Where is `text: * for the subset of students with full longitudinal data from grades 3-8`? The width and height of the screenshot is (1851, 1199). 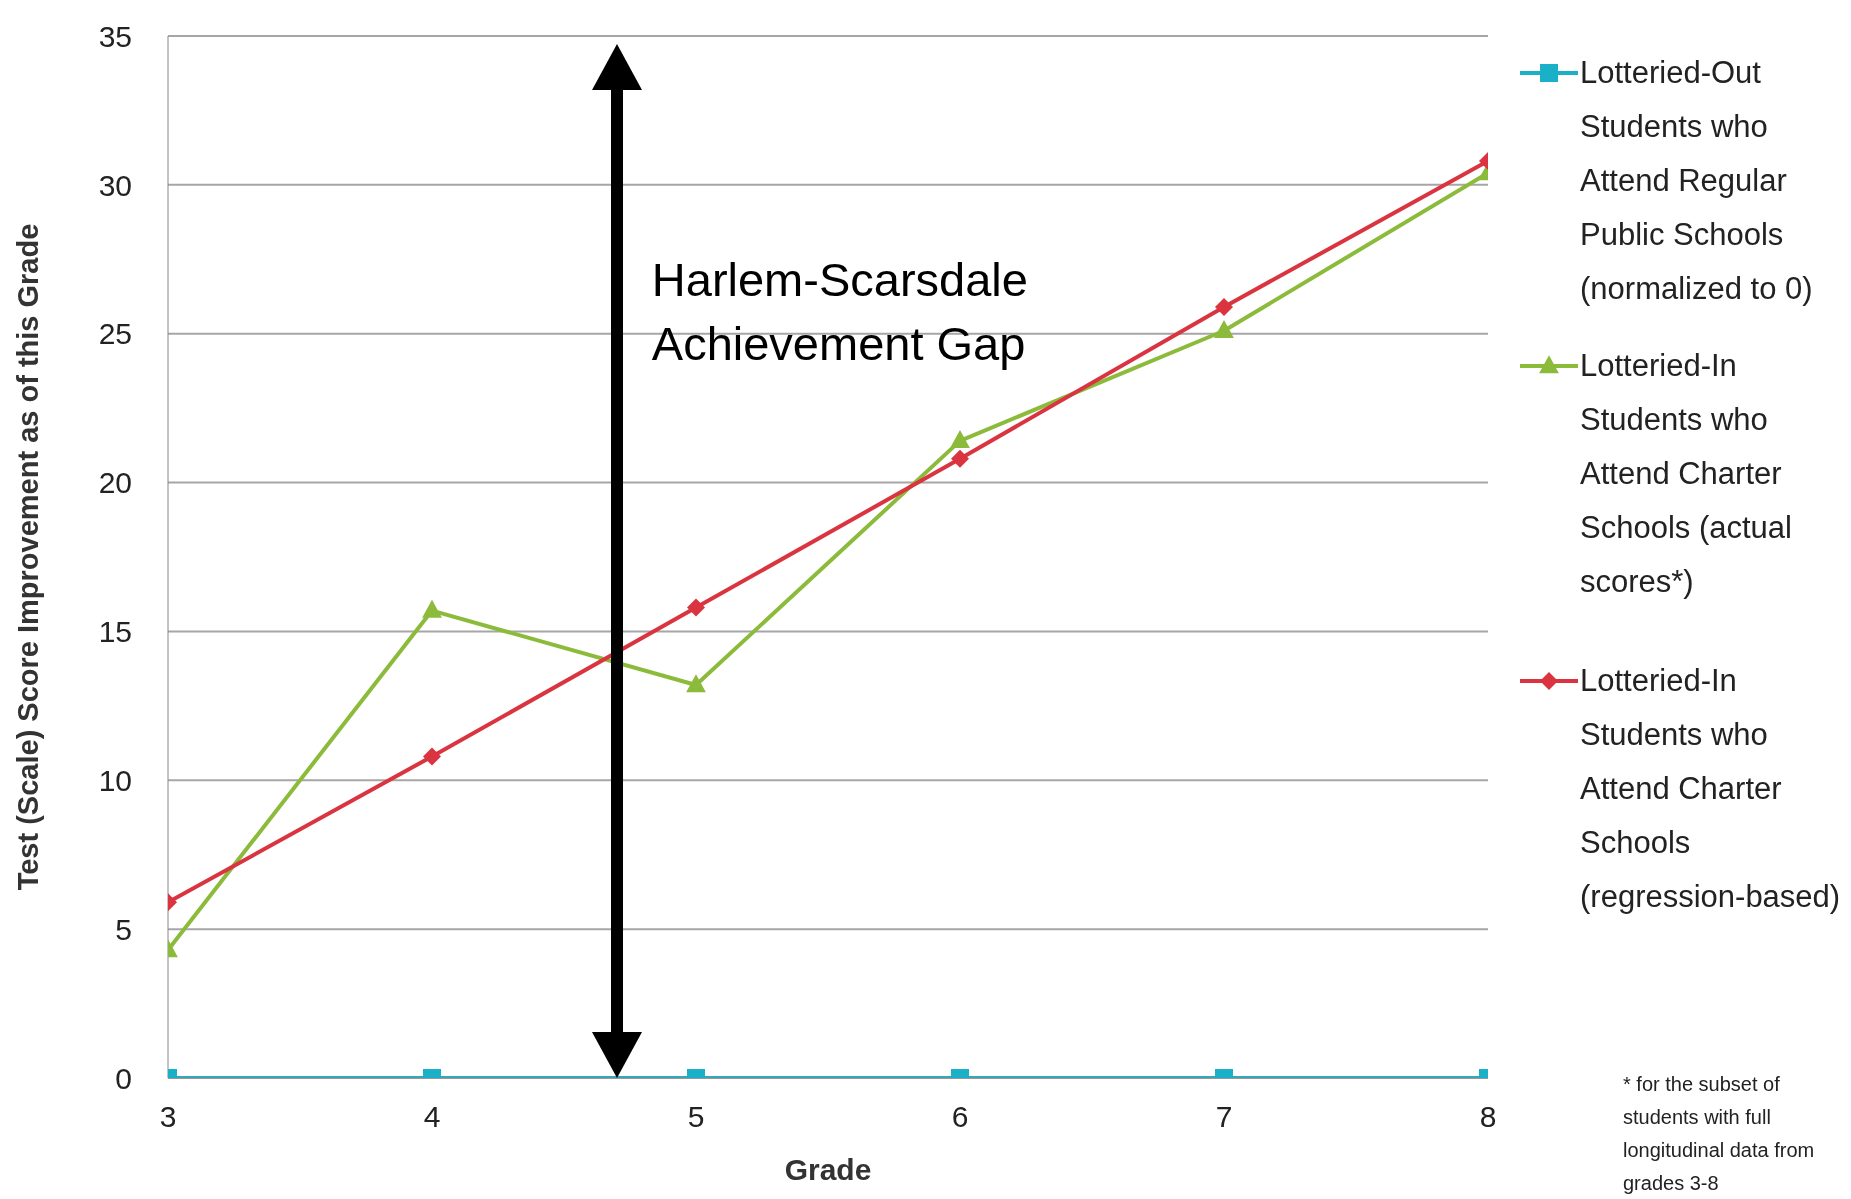 text: * for the subset of students with full longitudinal data from grades 3-8 is located at coordinates (1719, 1134).